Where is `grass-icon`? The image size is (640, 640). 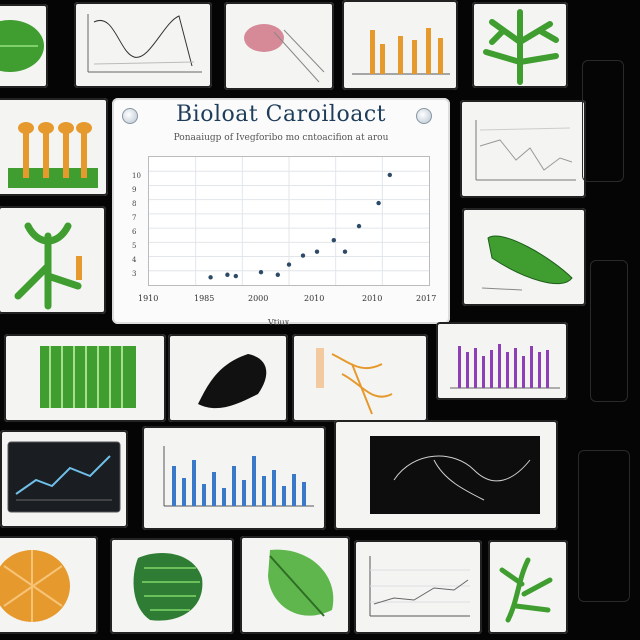
grass-icon is located at coordinates (88, 377).